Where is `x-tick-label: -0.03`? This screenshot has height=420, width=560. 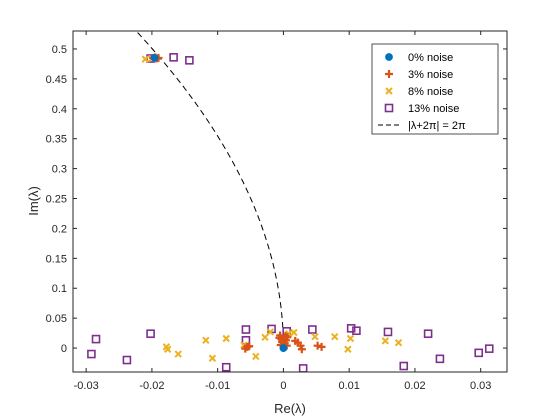
x-tick-label: -0.03 is located at coordinates (86, 386).